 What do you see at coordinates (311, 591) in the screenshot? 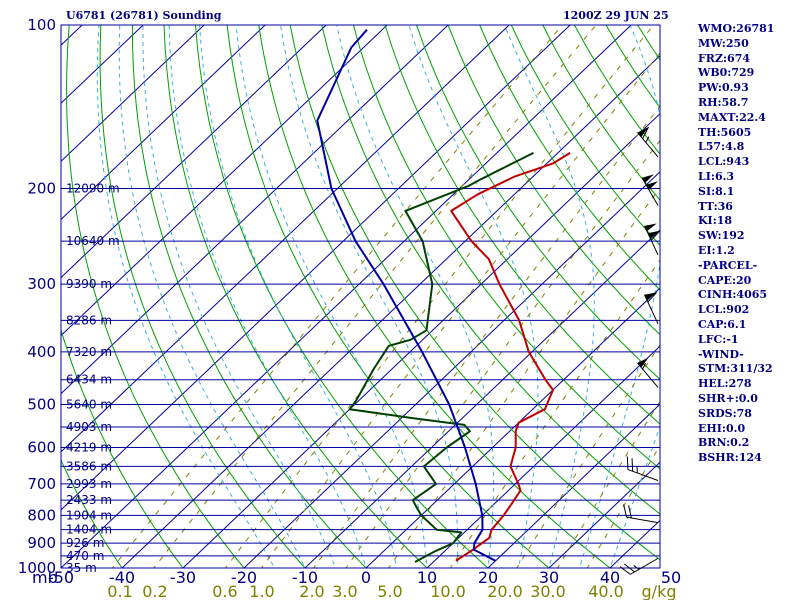
I see `mixing-ratio-label: 2.0` at bounding box center [311, 591].